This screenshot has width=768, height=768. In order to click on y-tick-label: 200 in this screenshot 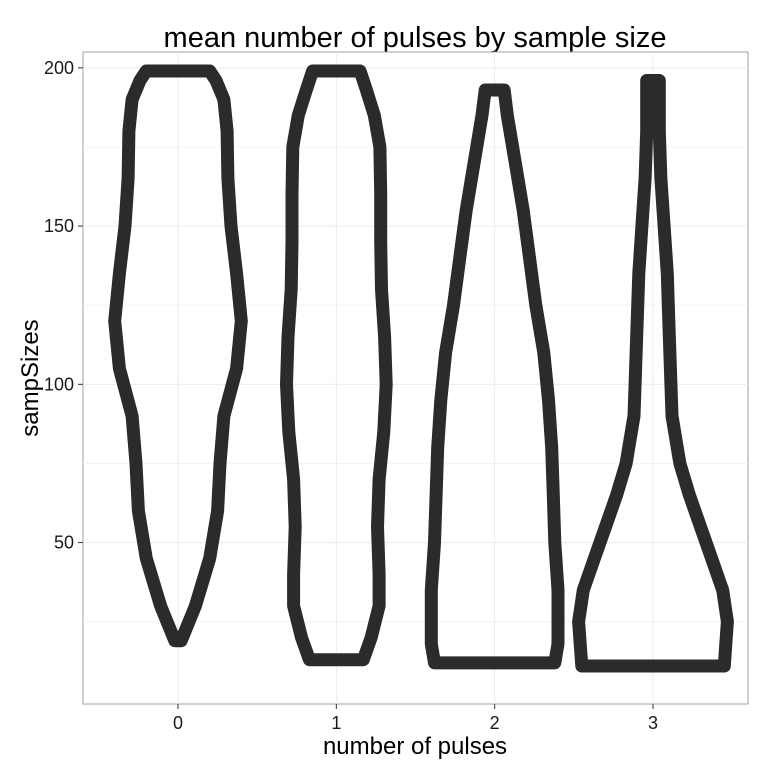, I will do `click(59, 68)`.